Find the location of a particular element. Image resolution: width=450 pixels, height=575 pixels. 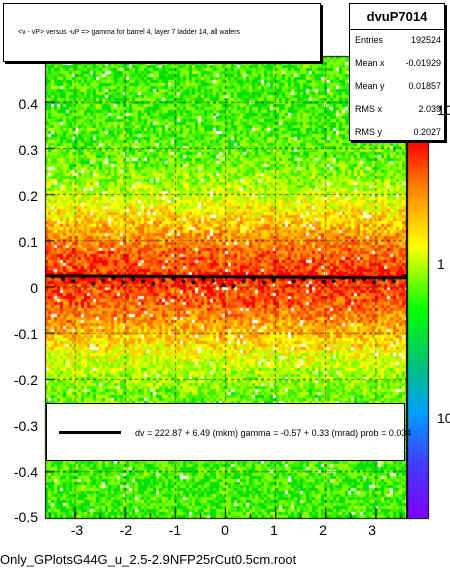

y-tick-label: -0.4 is located at coordinates (25, 472).